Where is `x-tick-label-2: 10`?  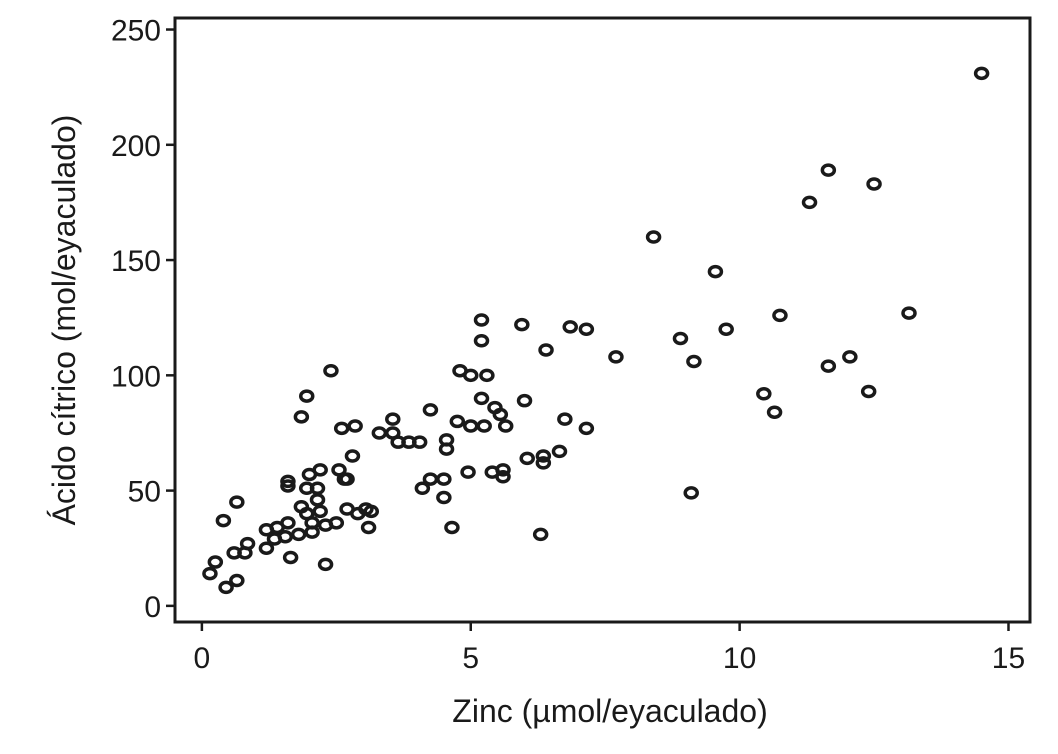
x-tick-label-2: 10 is located at coordinates (739, 658).